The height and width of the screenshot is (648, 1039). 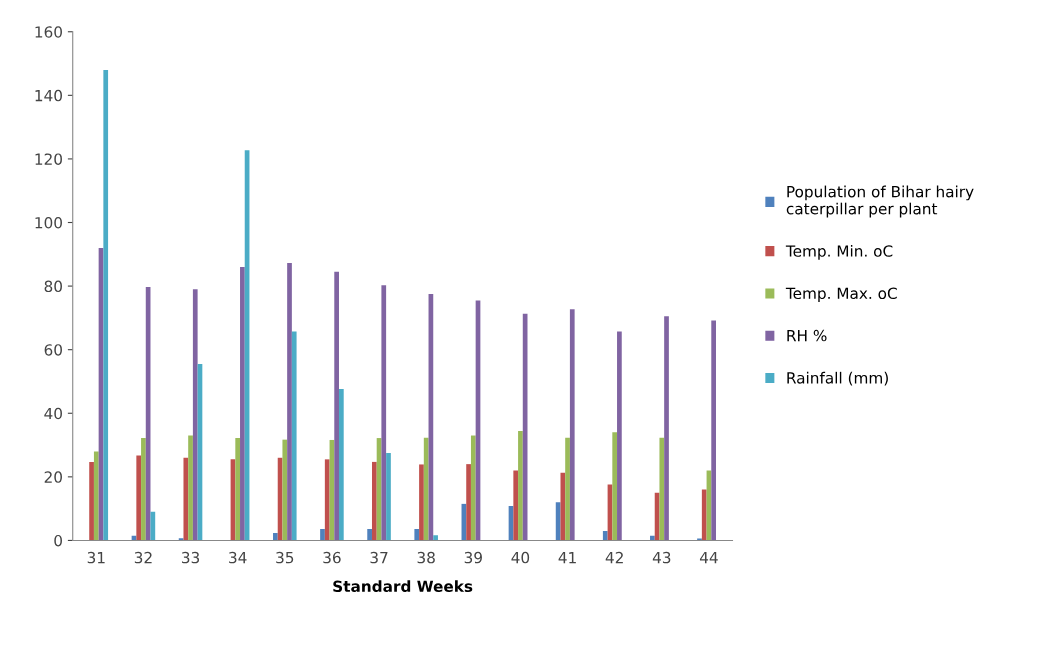 What do you see at coordinates (48, 159) in the screenshot?
I see `y-tick-label: 120` at bounding box center [48, 159].